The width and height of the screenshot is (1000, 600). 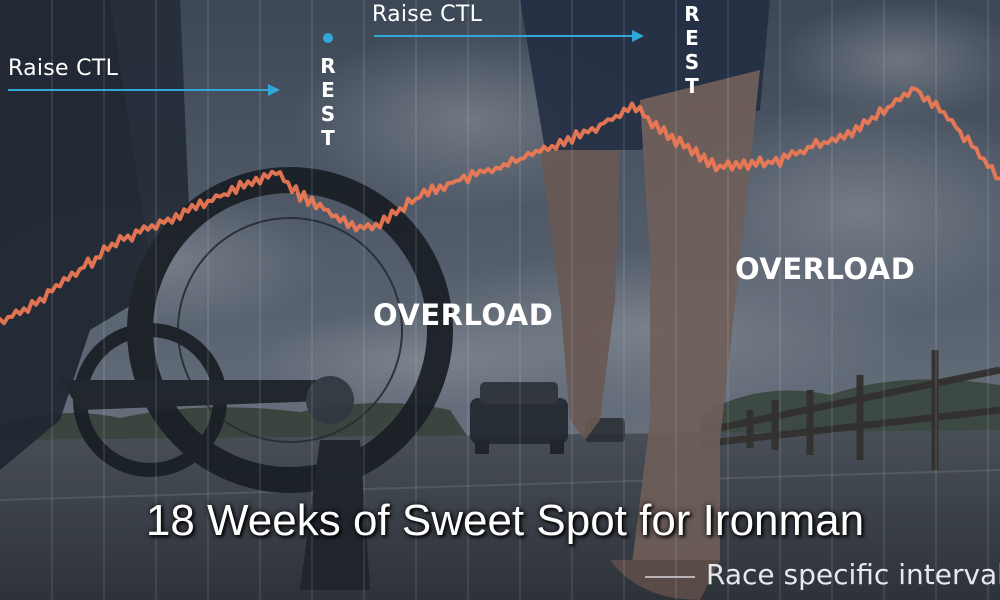 I want to click on overload-label-right: OVERLOAD, so click(x=825, y=269).